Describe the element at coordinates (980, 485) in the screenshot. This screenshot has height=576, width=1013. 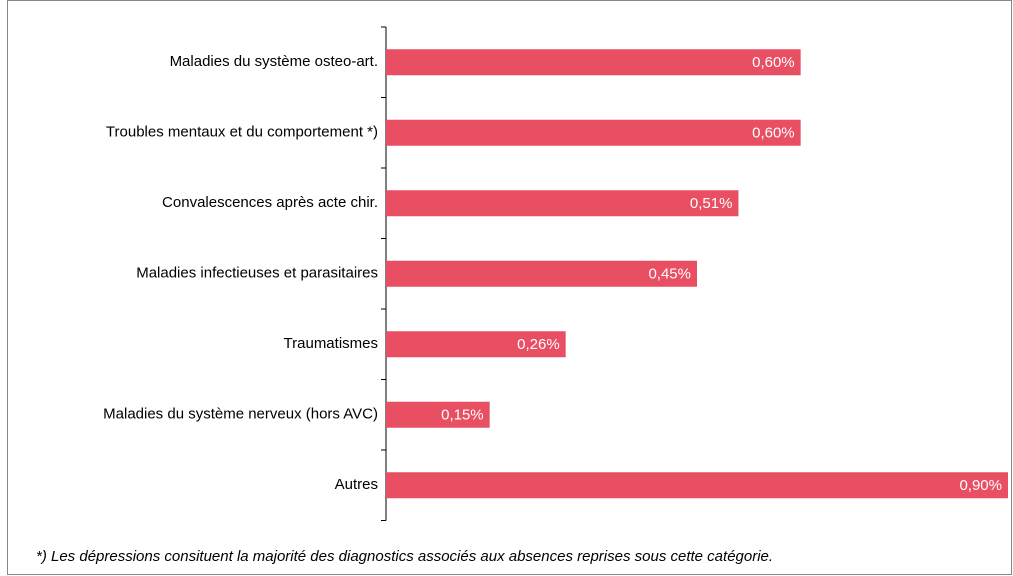
I see `data-label: 0,90%` at that location.